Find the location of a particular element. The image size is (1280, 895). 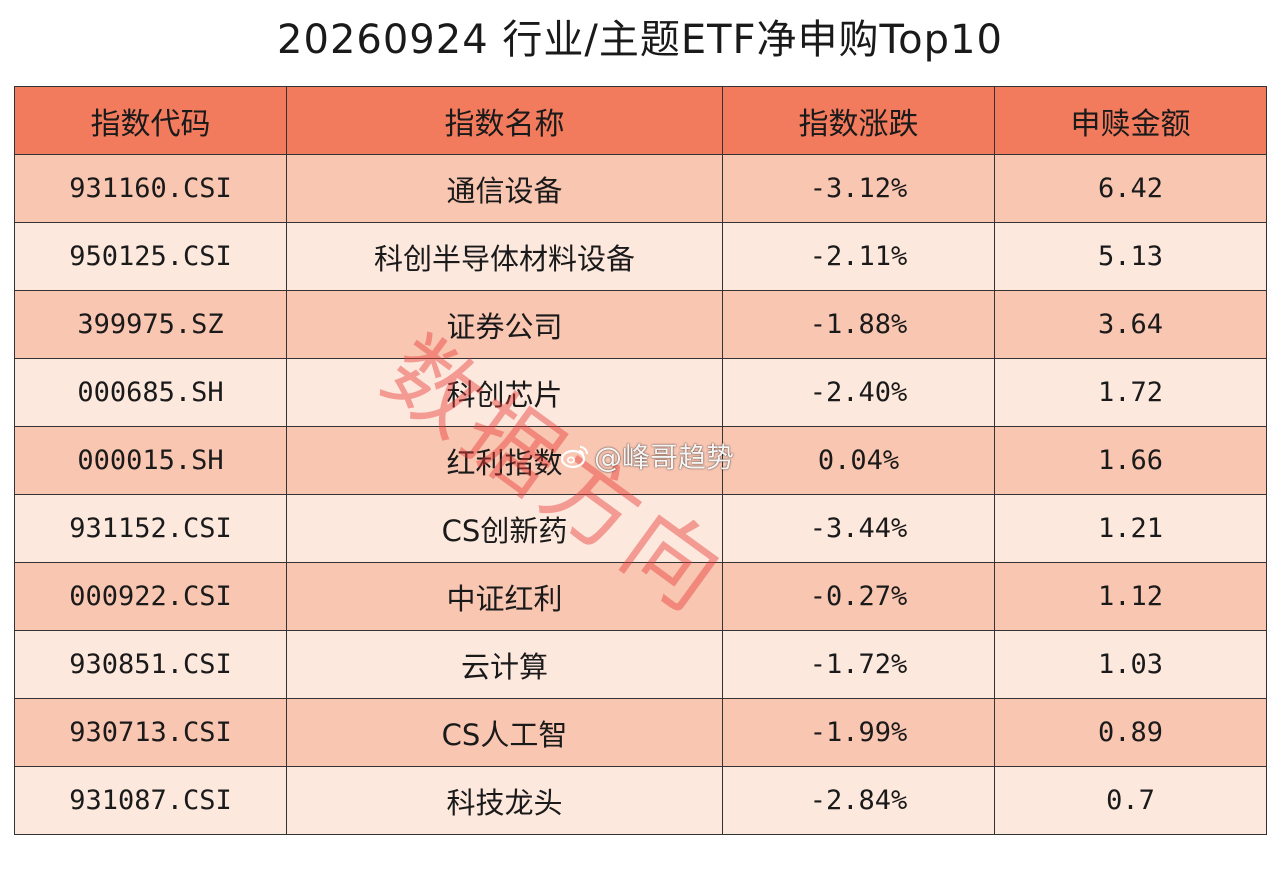

table-row: 399975.SZ 证券公司 -1.88% 3.64 is located at coordinates (640, 324).